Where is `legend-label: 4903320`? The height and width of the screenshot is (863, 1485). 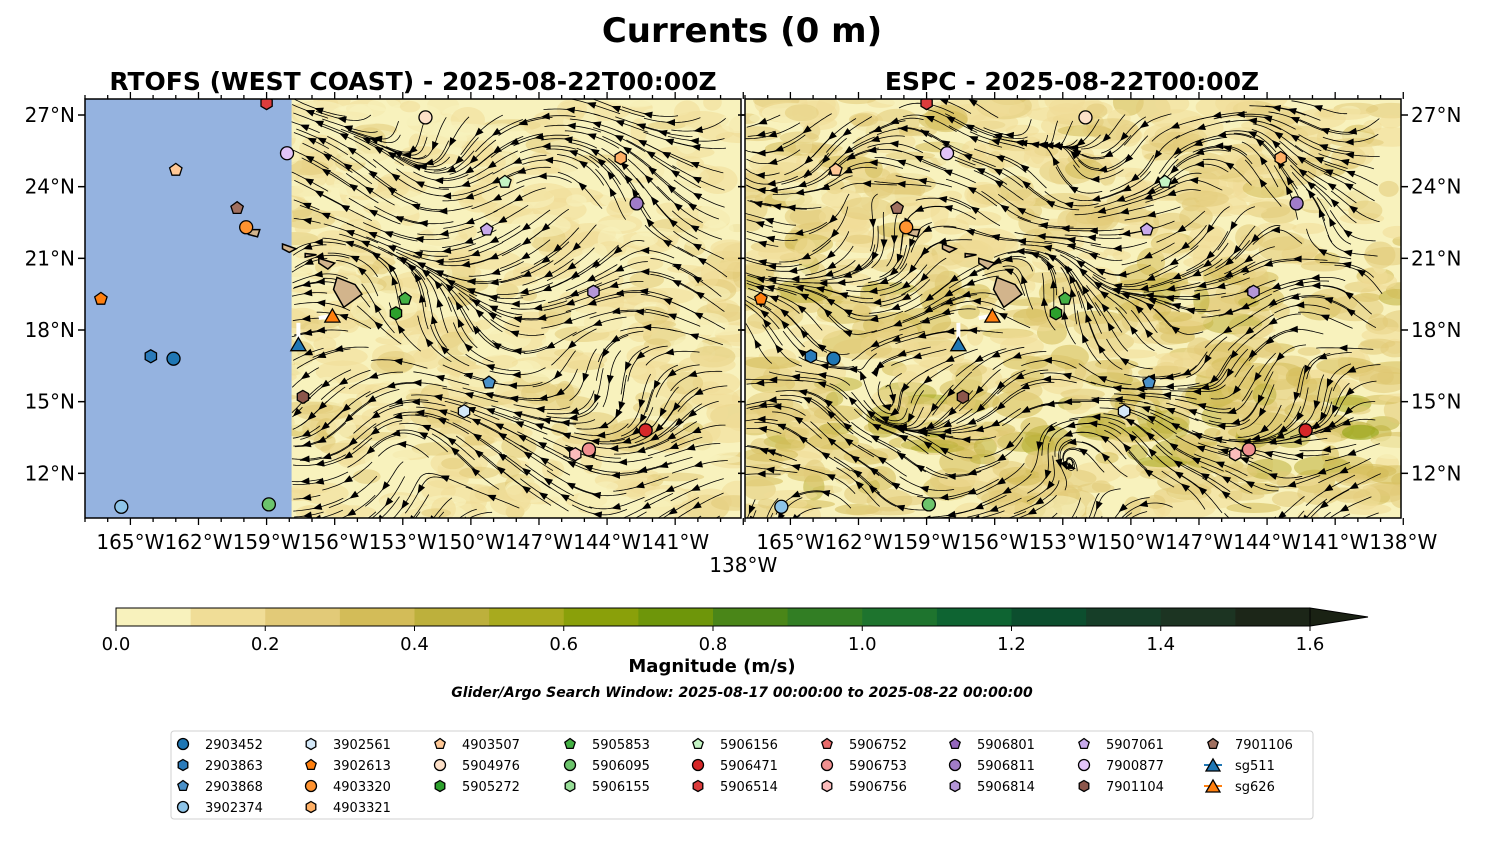
legend-label: 4903320 is located at coordinates (362, 787).